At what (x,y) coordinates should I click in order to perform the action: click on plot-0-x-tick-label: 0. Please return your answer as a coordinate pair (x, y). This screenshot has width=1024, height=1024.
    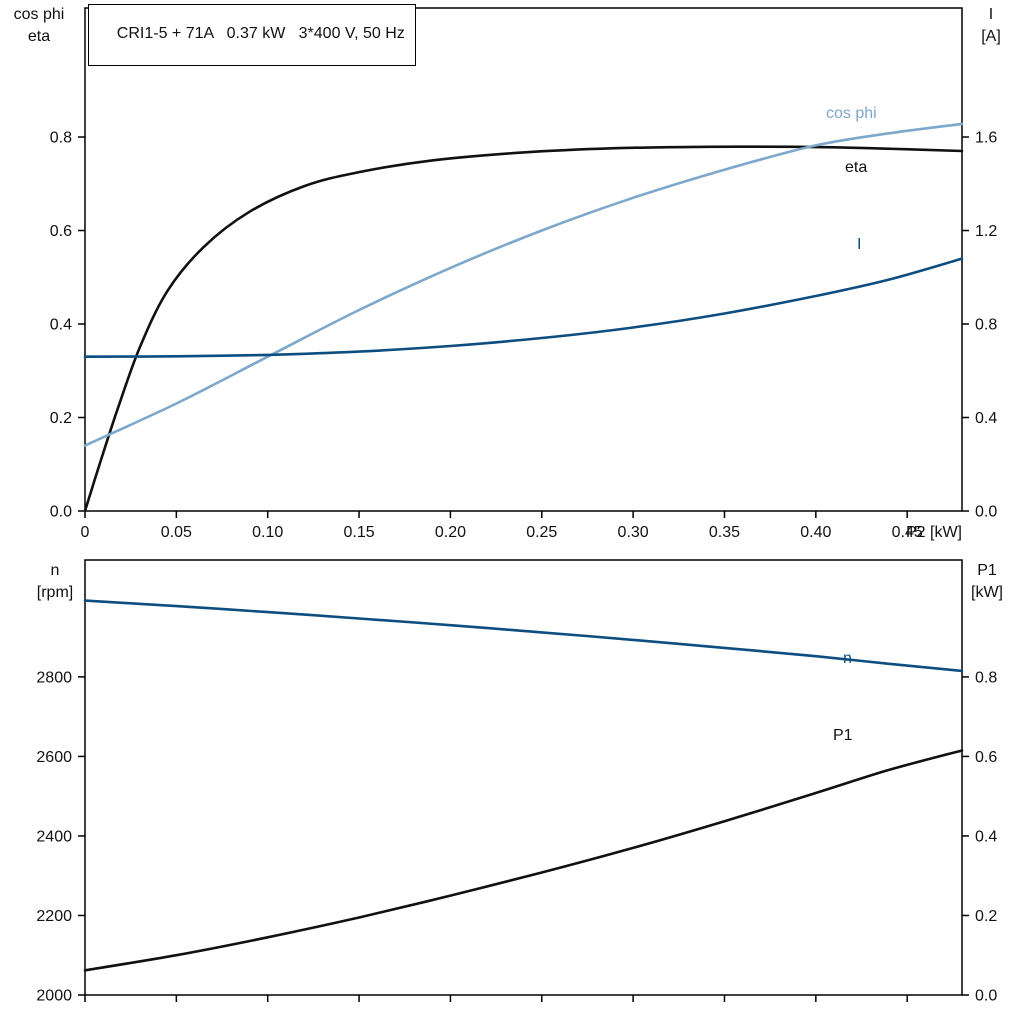
    Looking at the image, I should click on (85, 532).